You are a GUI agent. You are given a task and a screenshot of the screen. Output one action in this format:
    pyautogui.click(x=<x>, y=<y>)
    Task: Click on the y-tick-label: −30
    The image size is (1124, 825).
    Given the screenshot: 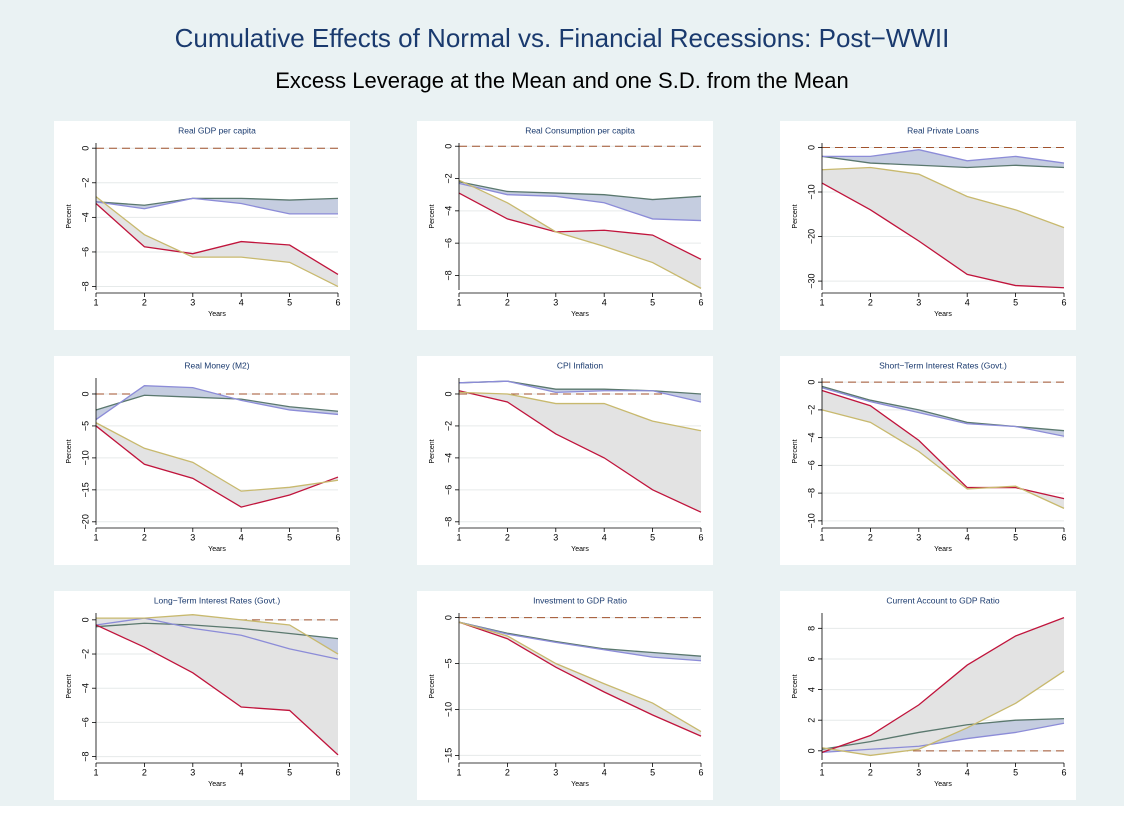 What is the action you would take?
    pyautogui.click(x=811, y=280)
    